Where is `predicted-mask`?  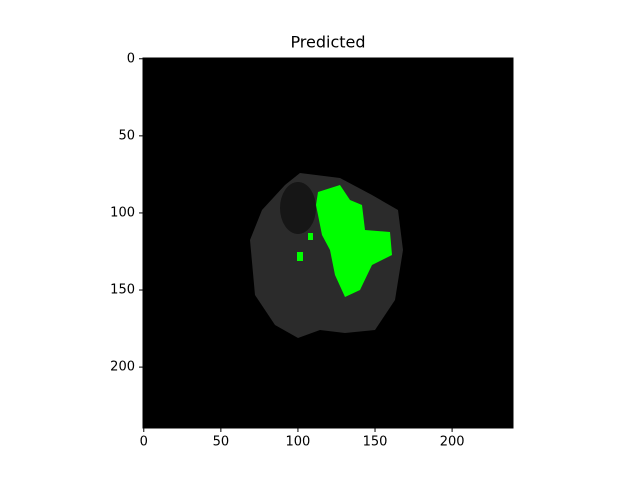 predicted-mask is located at coordinates (354, 241).